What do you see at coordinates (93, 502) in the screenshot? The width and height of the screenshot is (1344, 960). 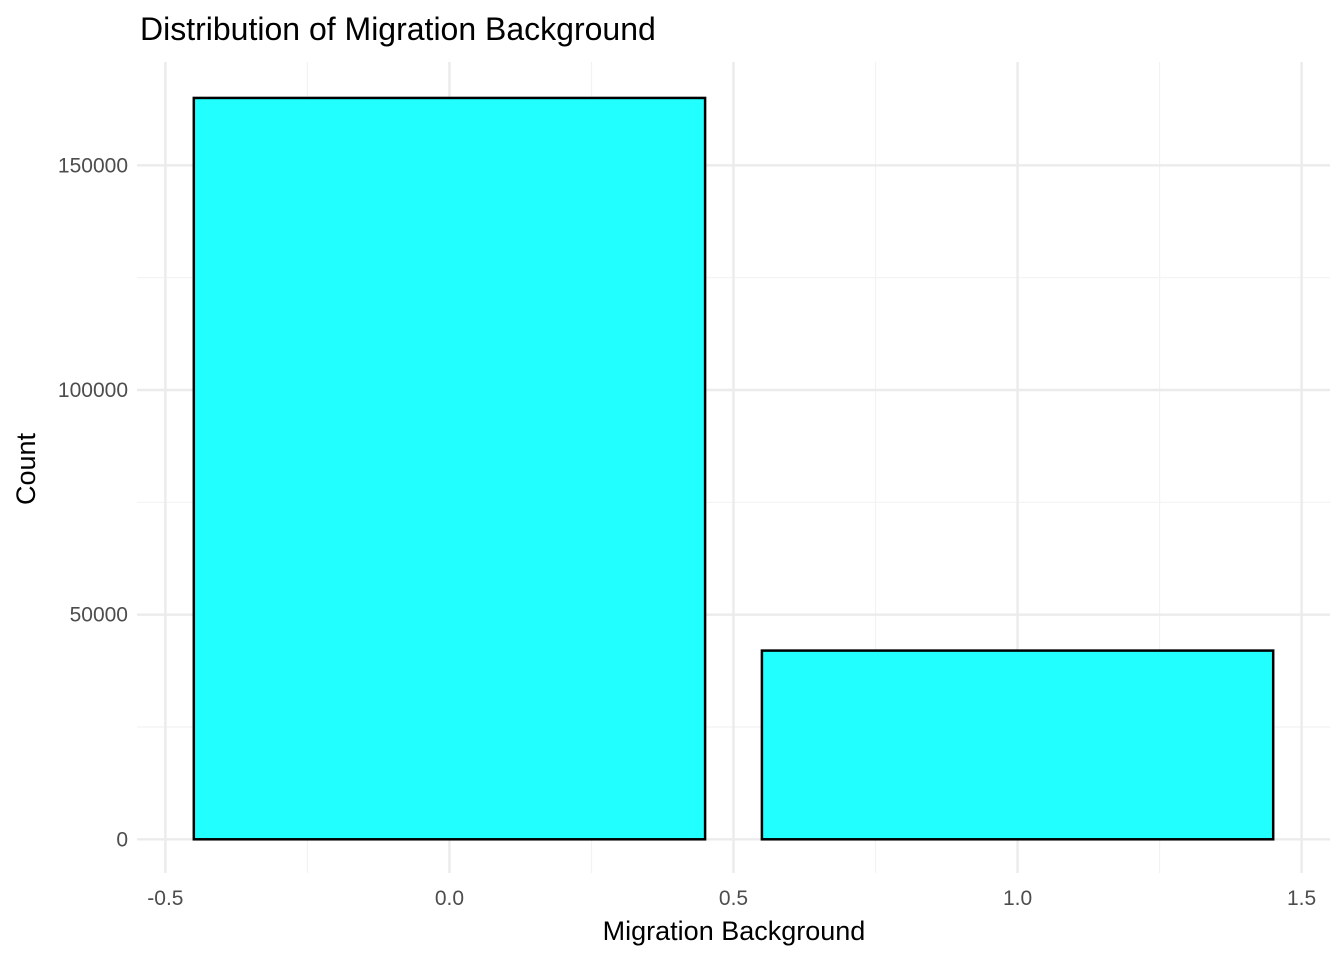 I see `y-axis-tick-labels: 0 50000 100000 150000` at bounding box center [93, 502].